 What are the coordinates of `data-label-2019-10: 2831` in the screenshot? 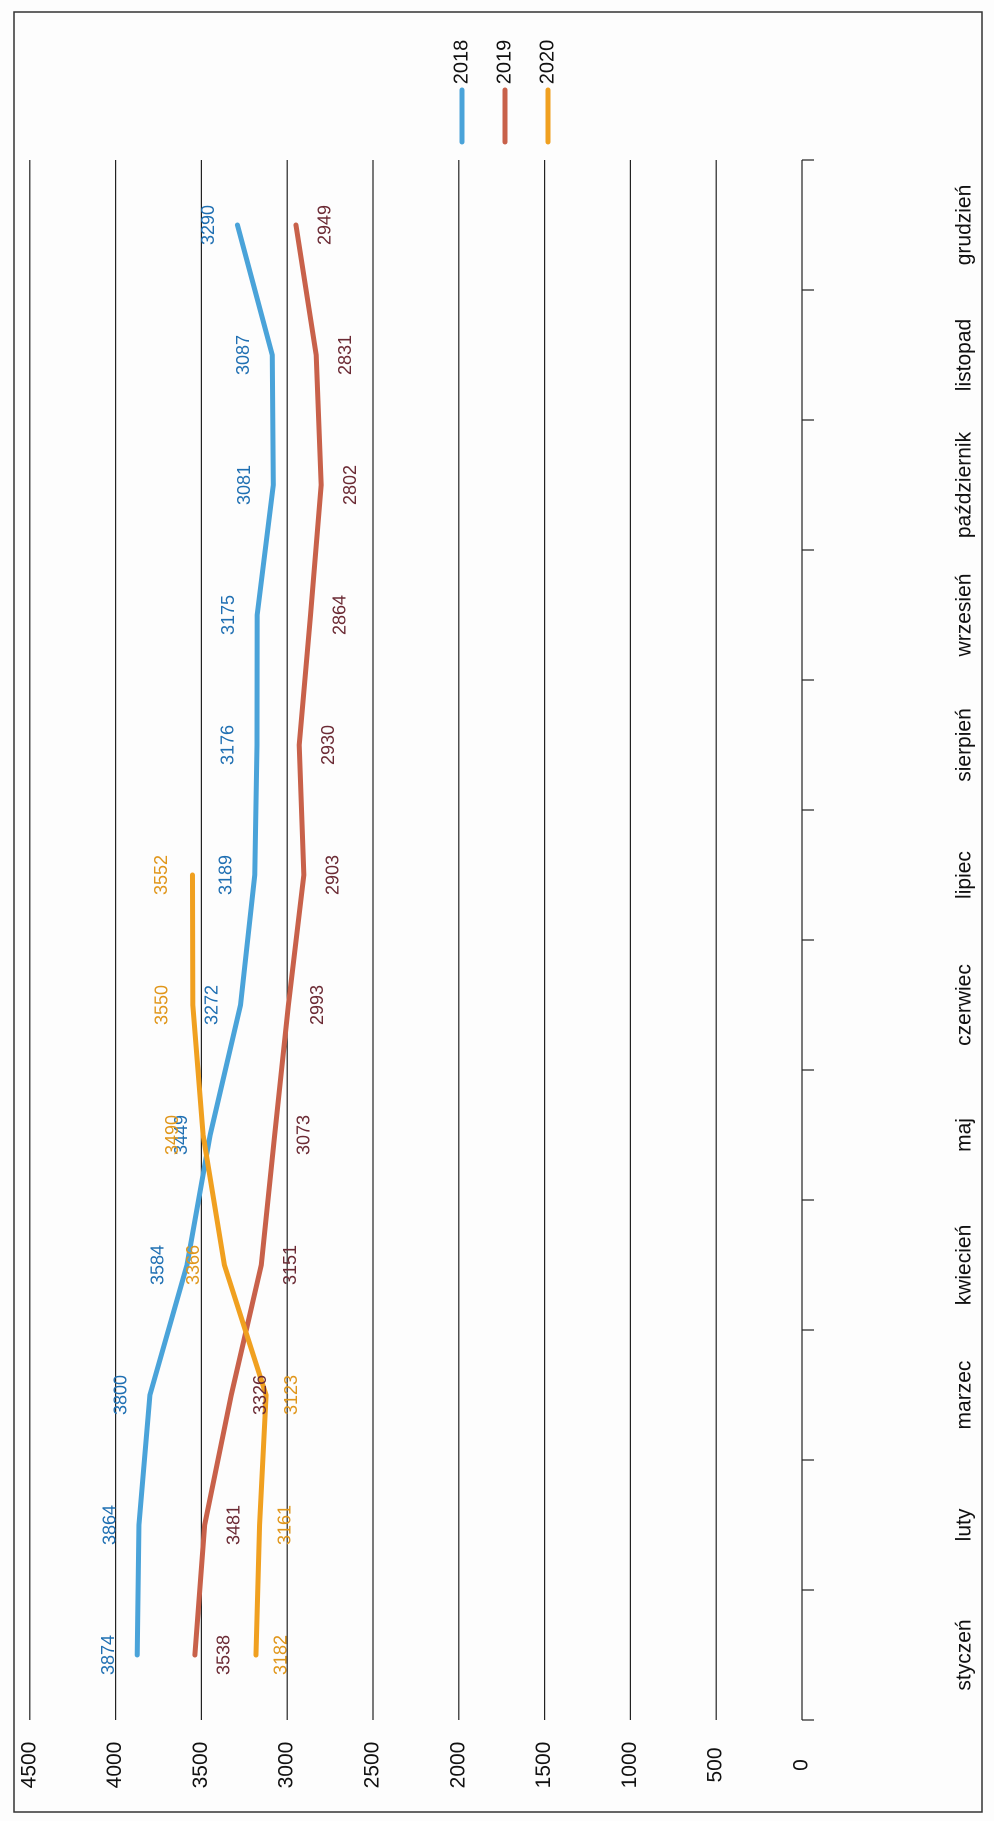 It's located at (345, 355).